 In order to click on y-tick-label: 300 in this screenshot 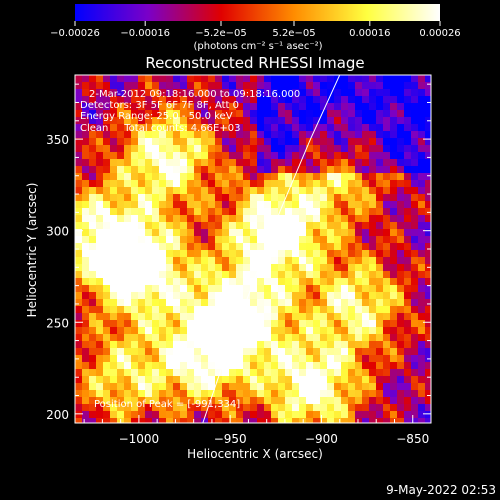, I will do `click(57, 232)`.